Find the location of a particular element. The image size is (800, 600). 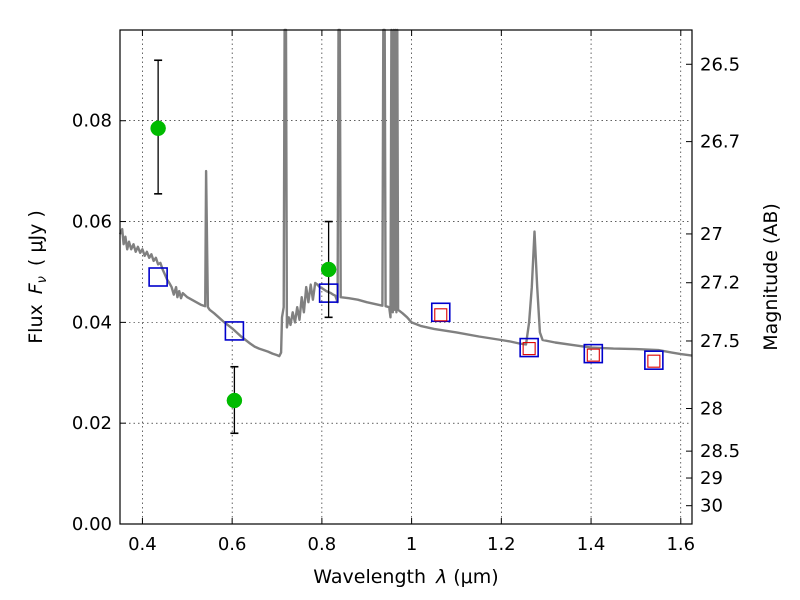

right-tick-label: 27.2 is located at coordinates (720, 283).